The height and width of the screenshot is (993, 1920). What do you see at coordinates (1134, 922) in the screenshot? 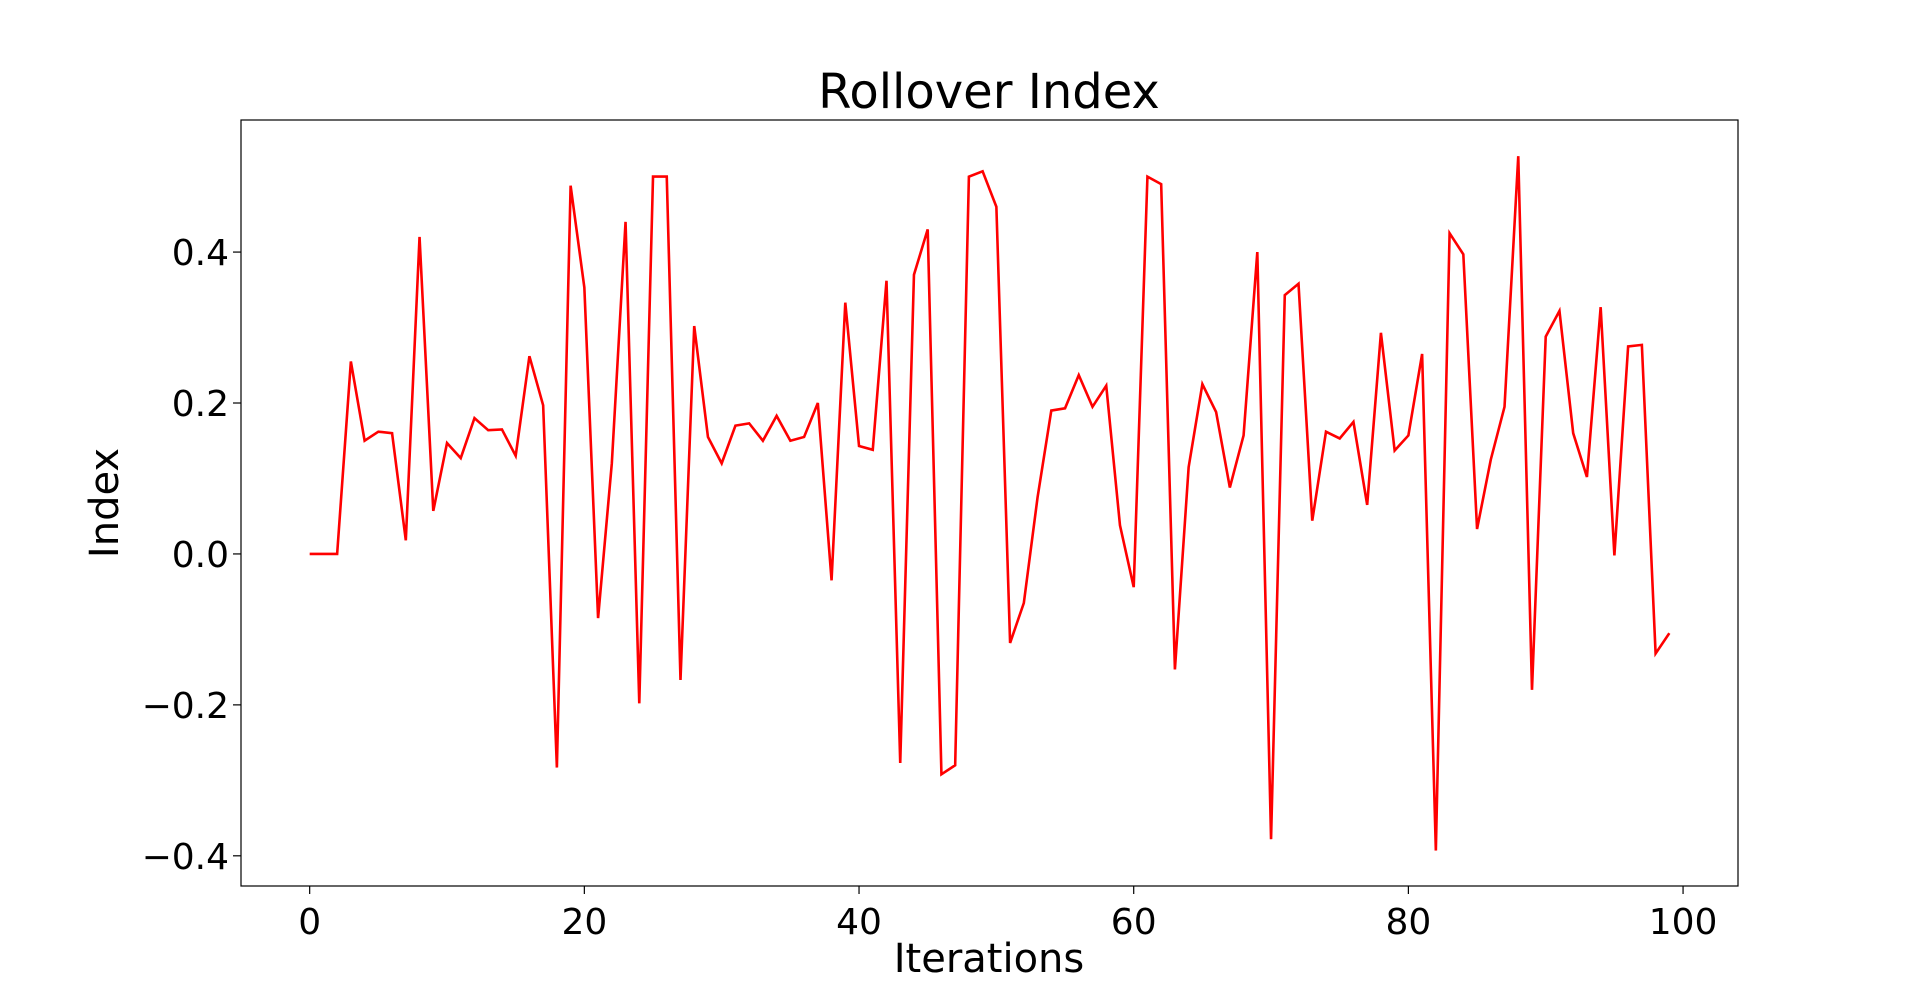
I see `x-tick-label: 60` at bounding box center [1134, 922].